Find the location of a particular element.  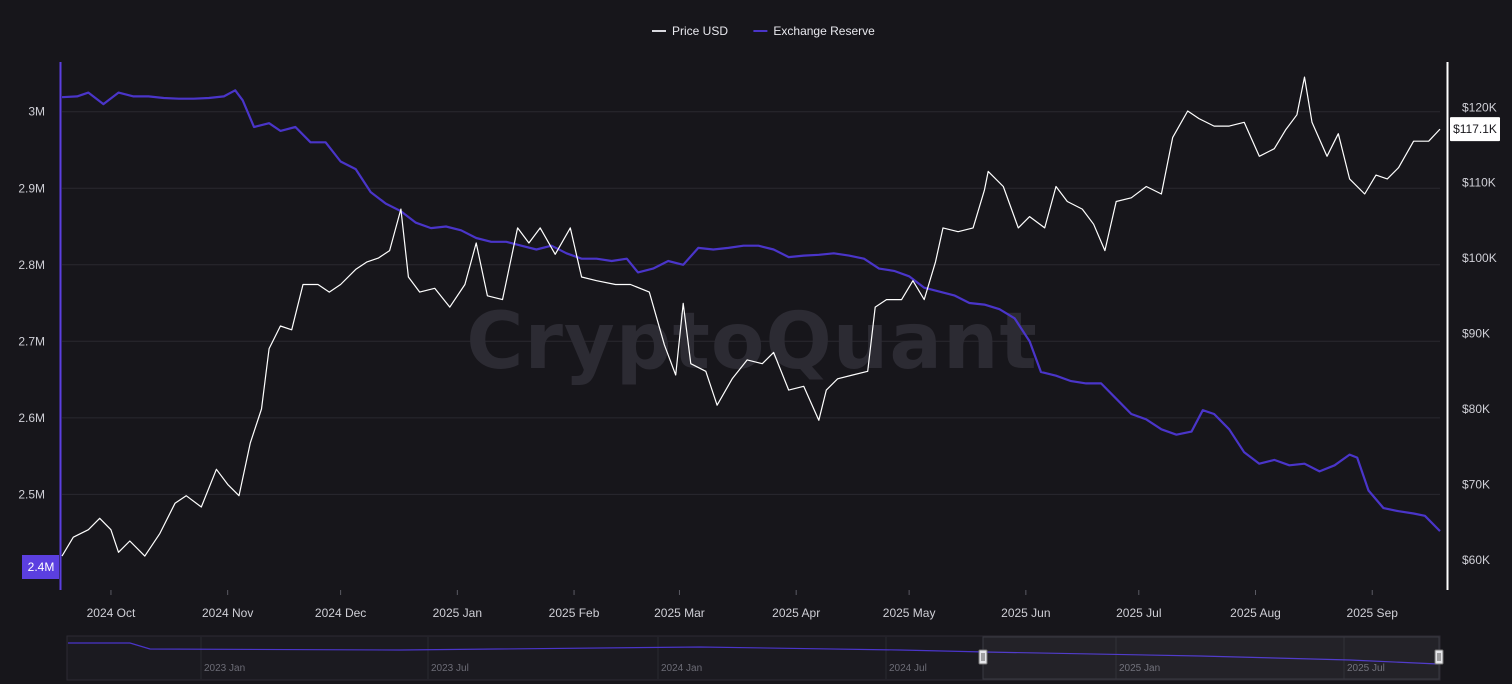

left-tick-label: 2.8M is located at coordinates (31, 265).